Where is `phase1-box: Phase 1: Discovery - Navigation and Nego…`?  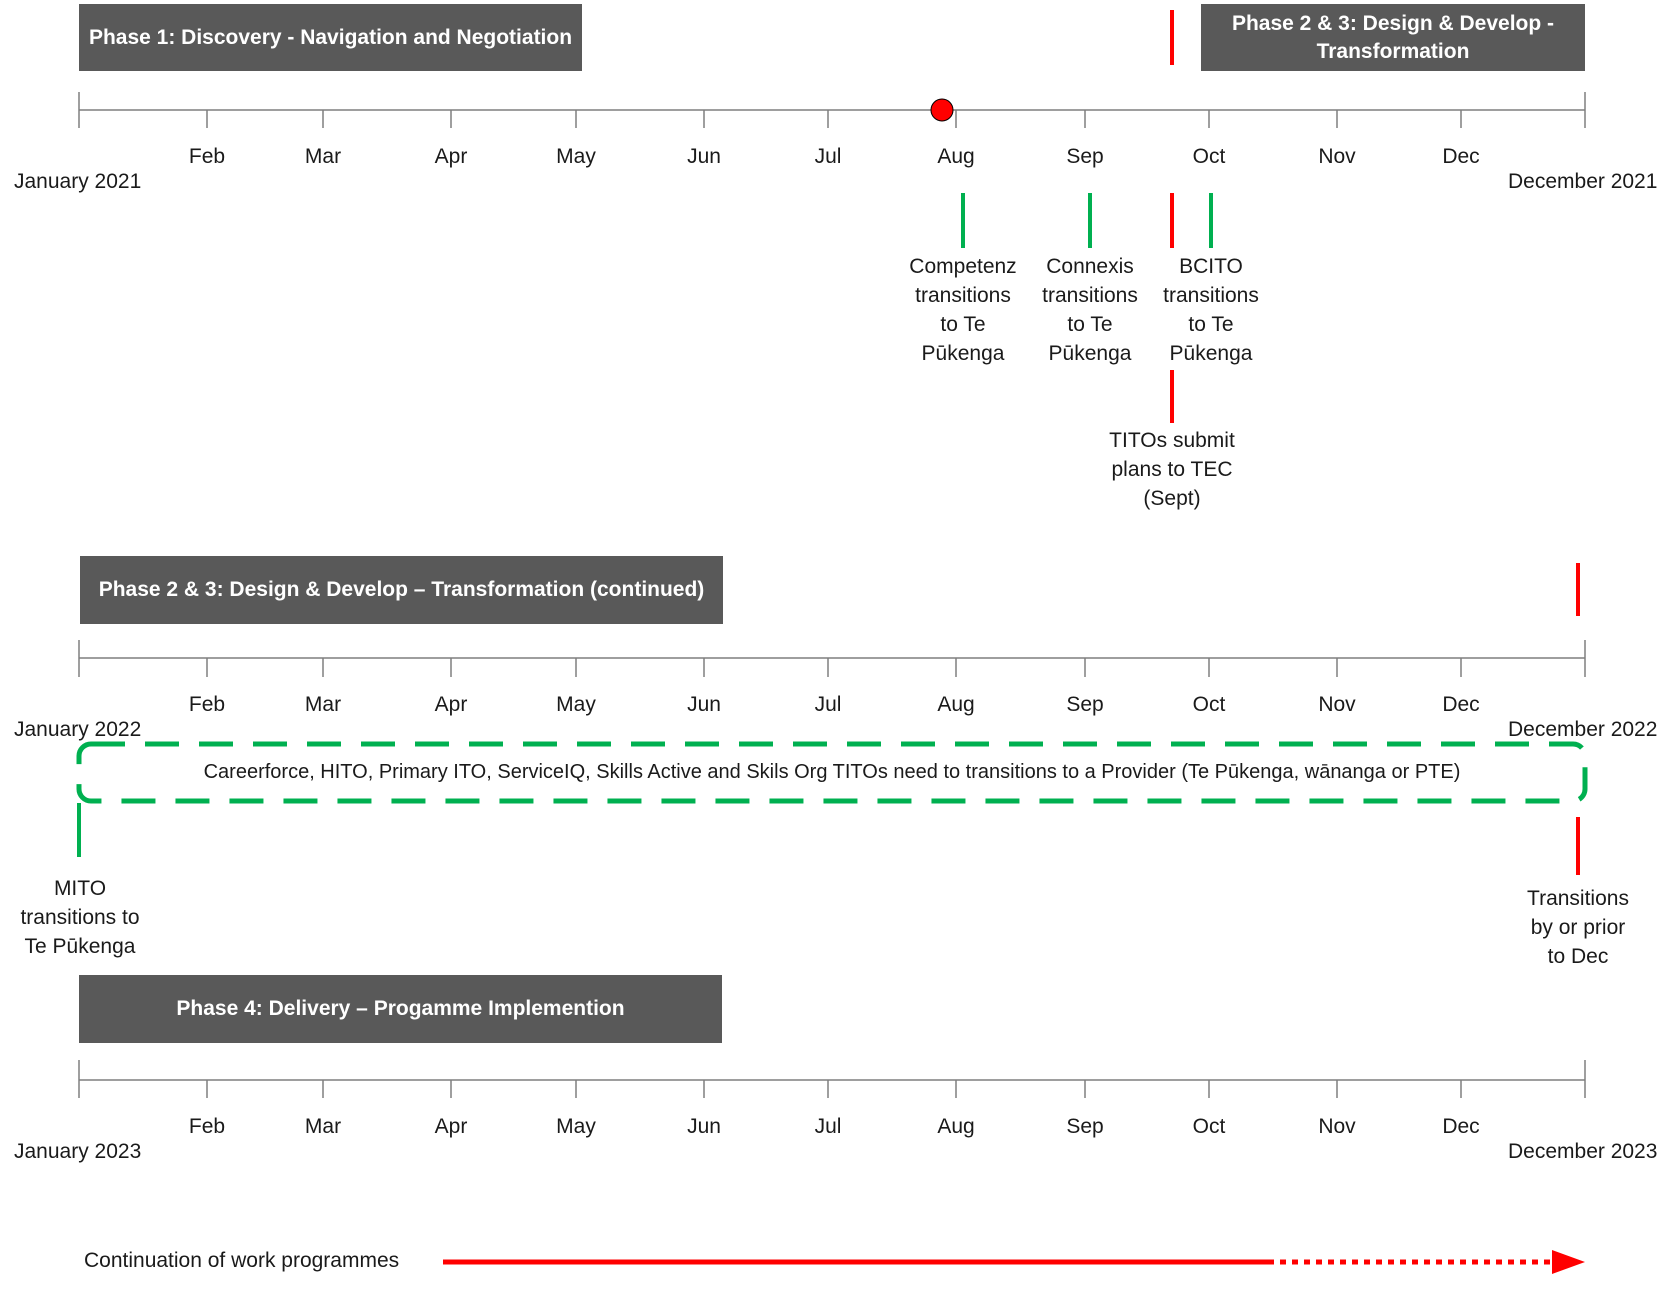 phase1-box: Phase 1: Discovery - Navigation and Nego… is located at coordinates (330, 37).